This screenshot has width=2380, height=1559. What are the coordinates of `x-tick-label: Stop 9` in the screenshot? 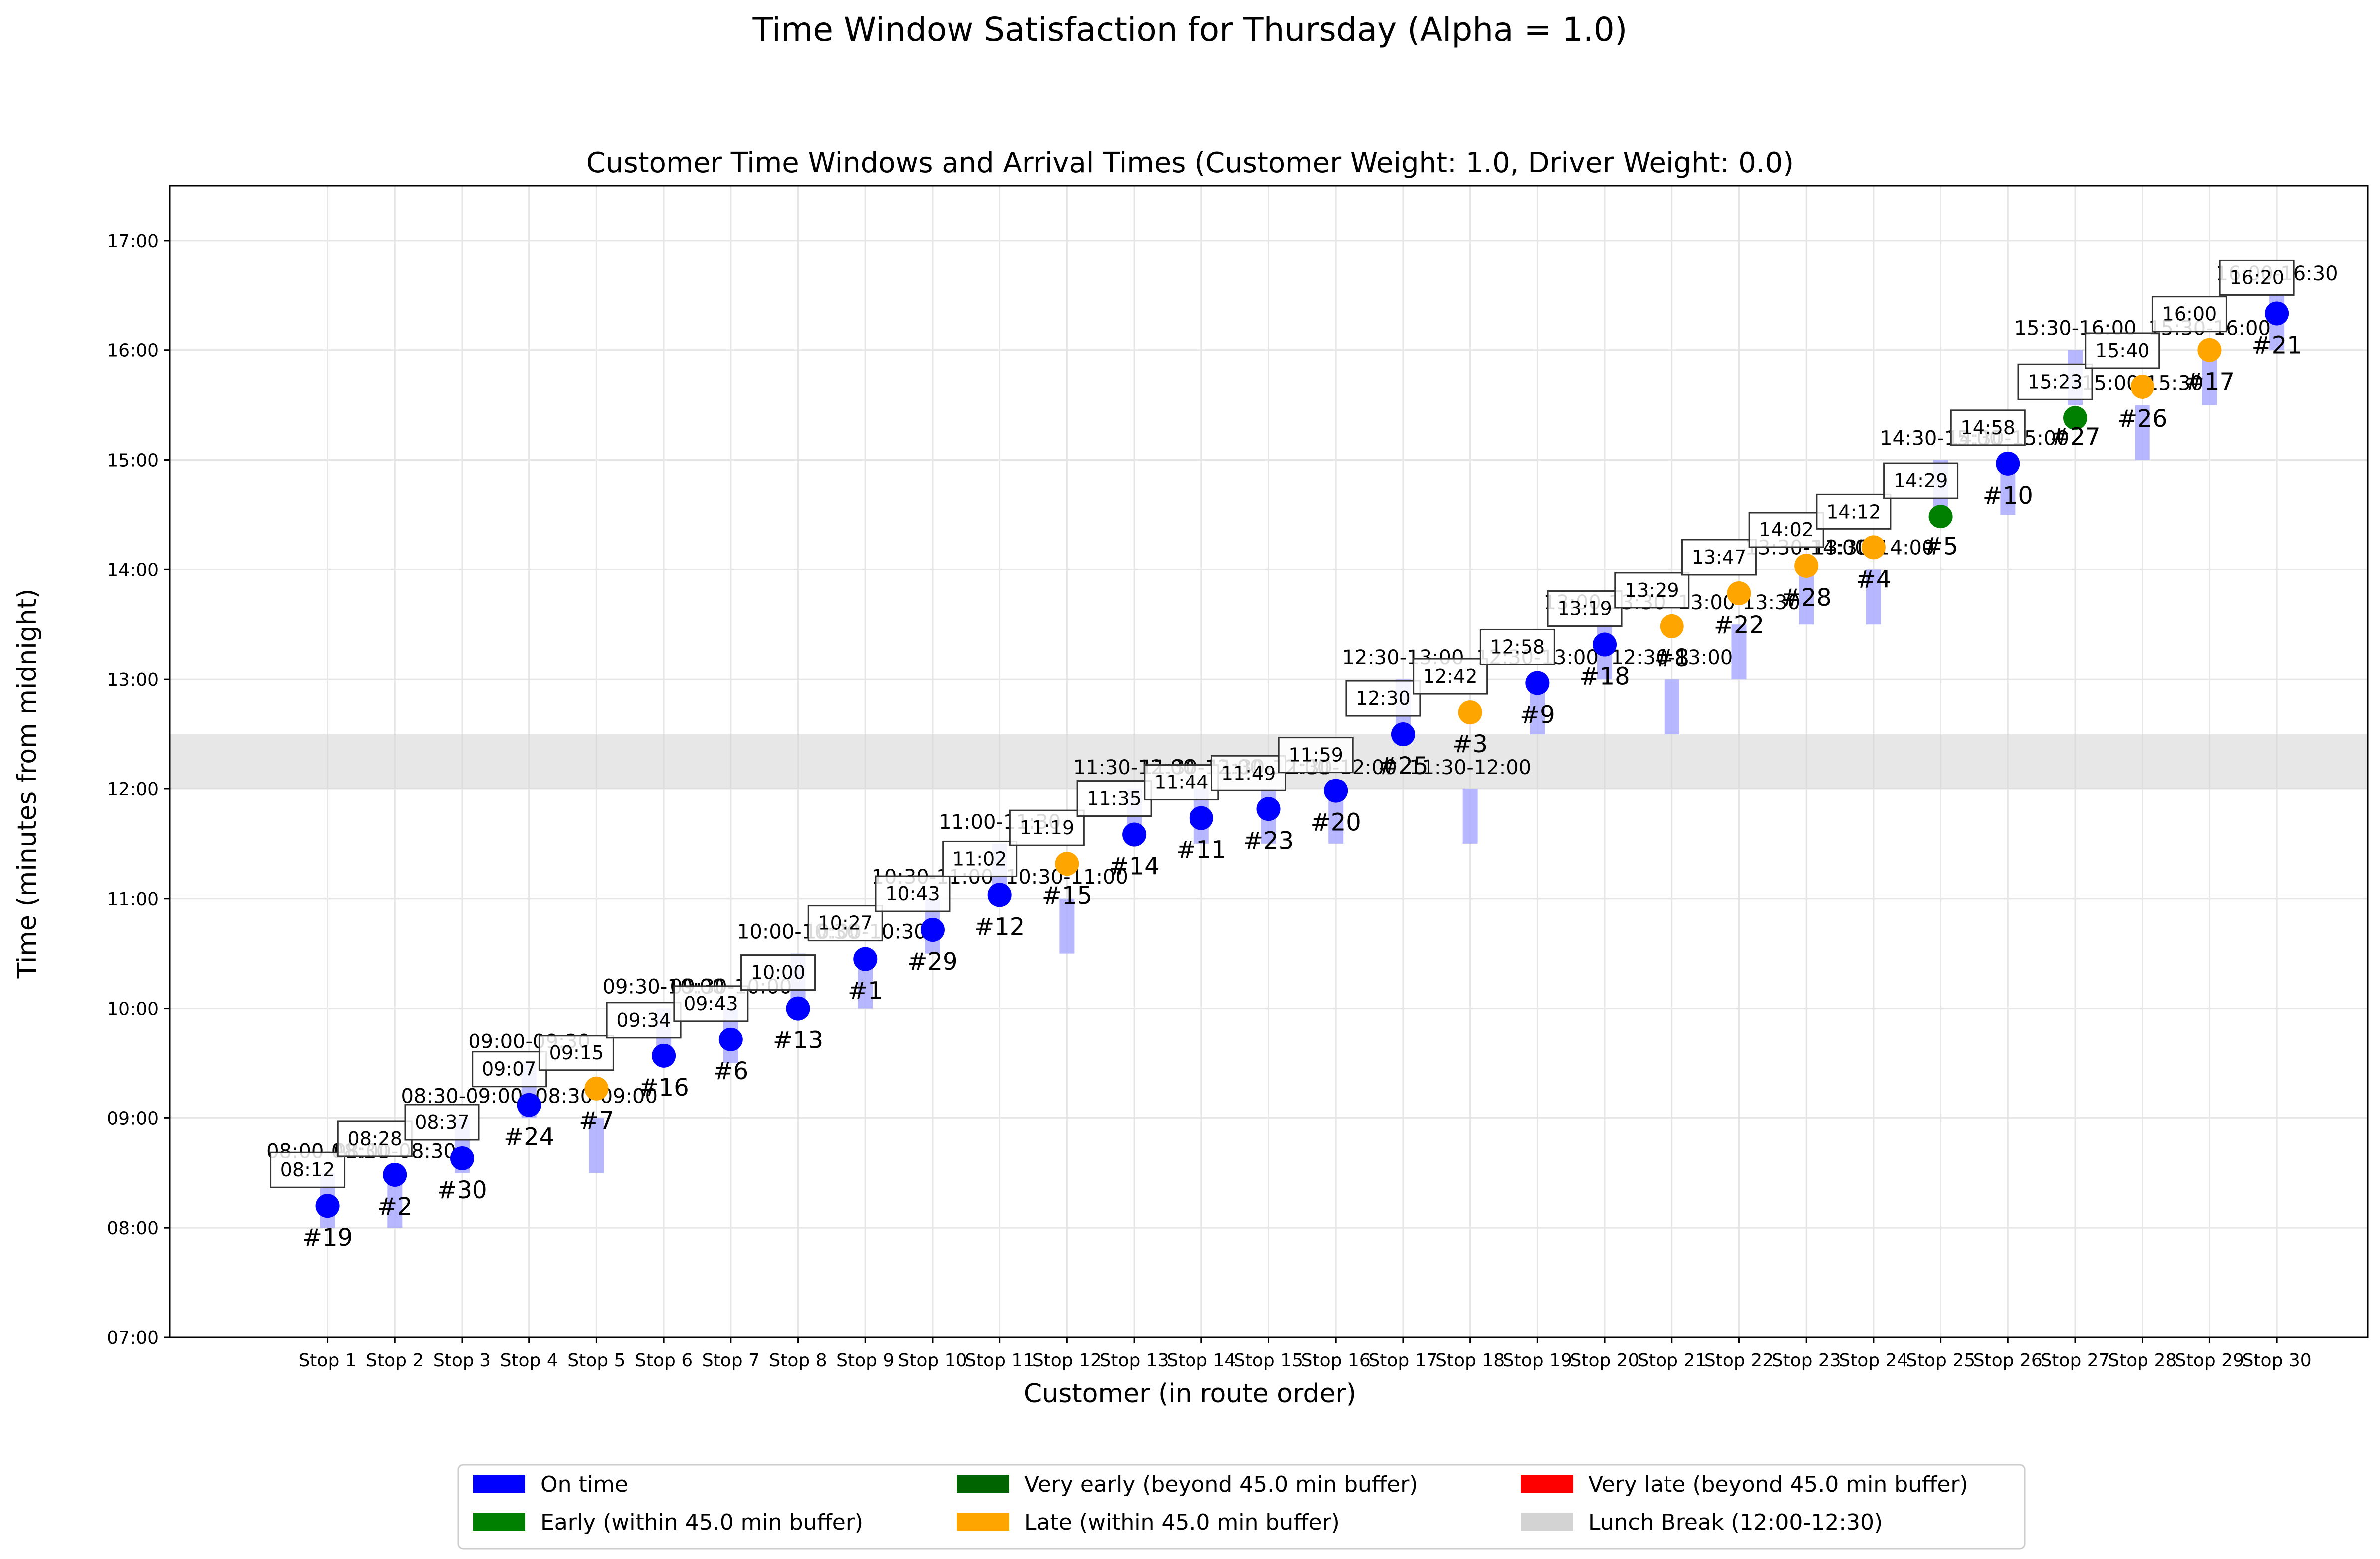 It's located at (865, 1360).